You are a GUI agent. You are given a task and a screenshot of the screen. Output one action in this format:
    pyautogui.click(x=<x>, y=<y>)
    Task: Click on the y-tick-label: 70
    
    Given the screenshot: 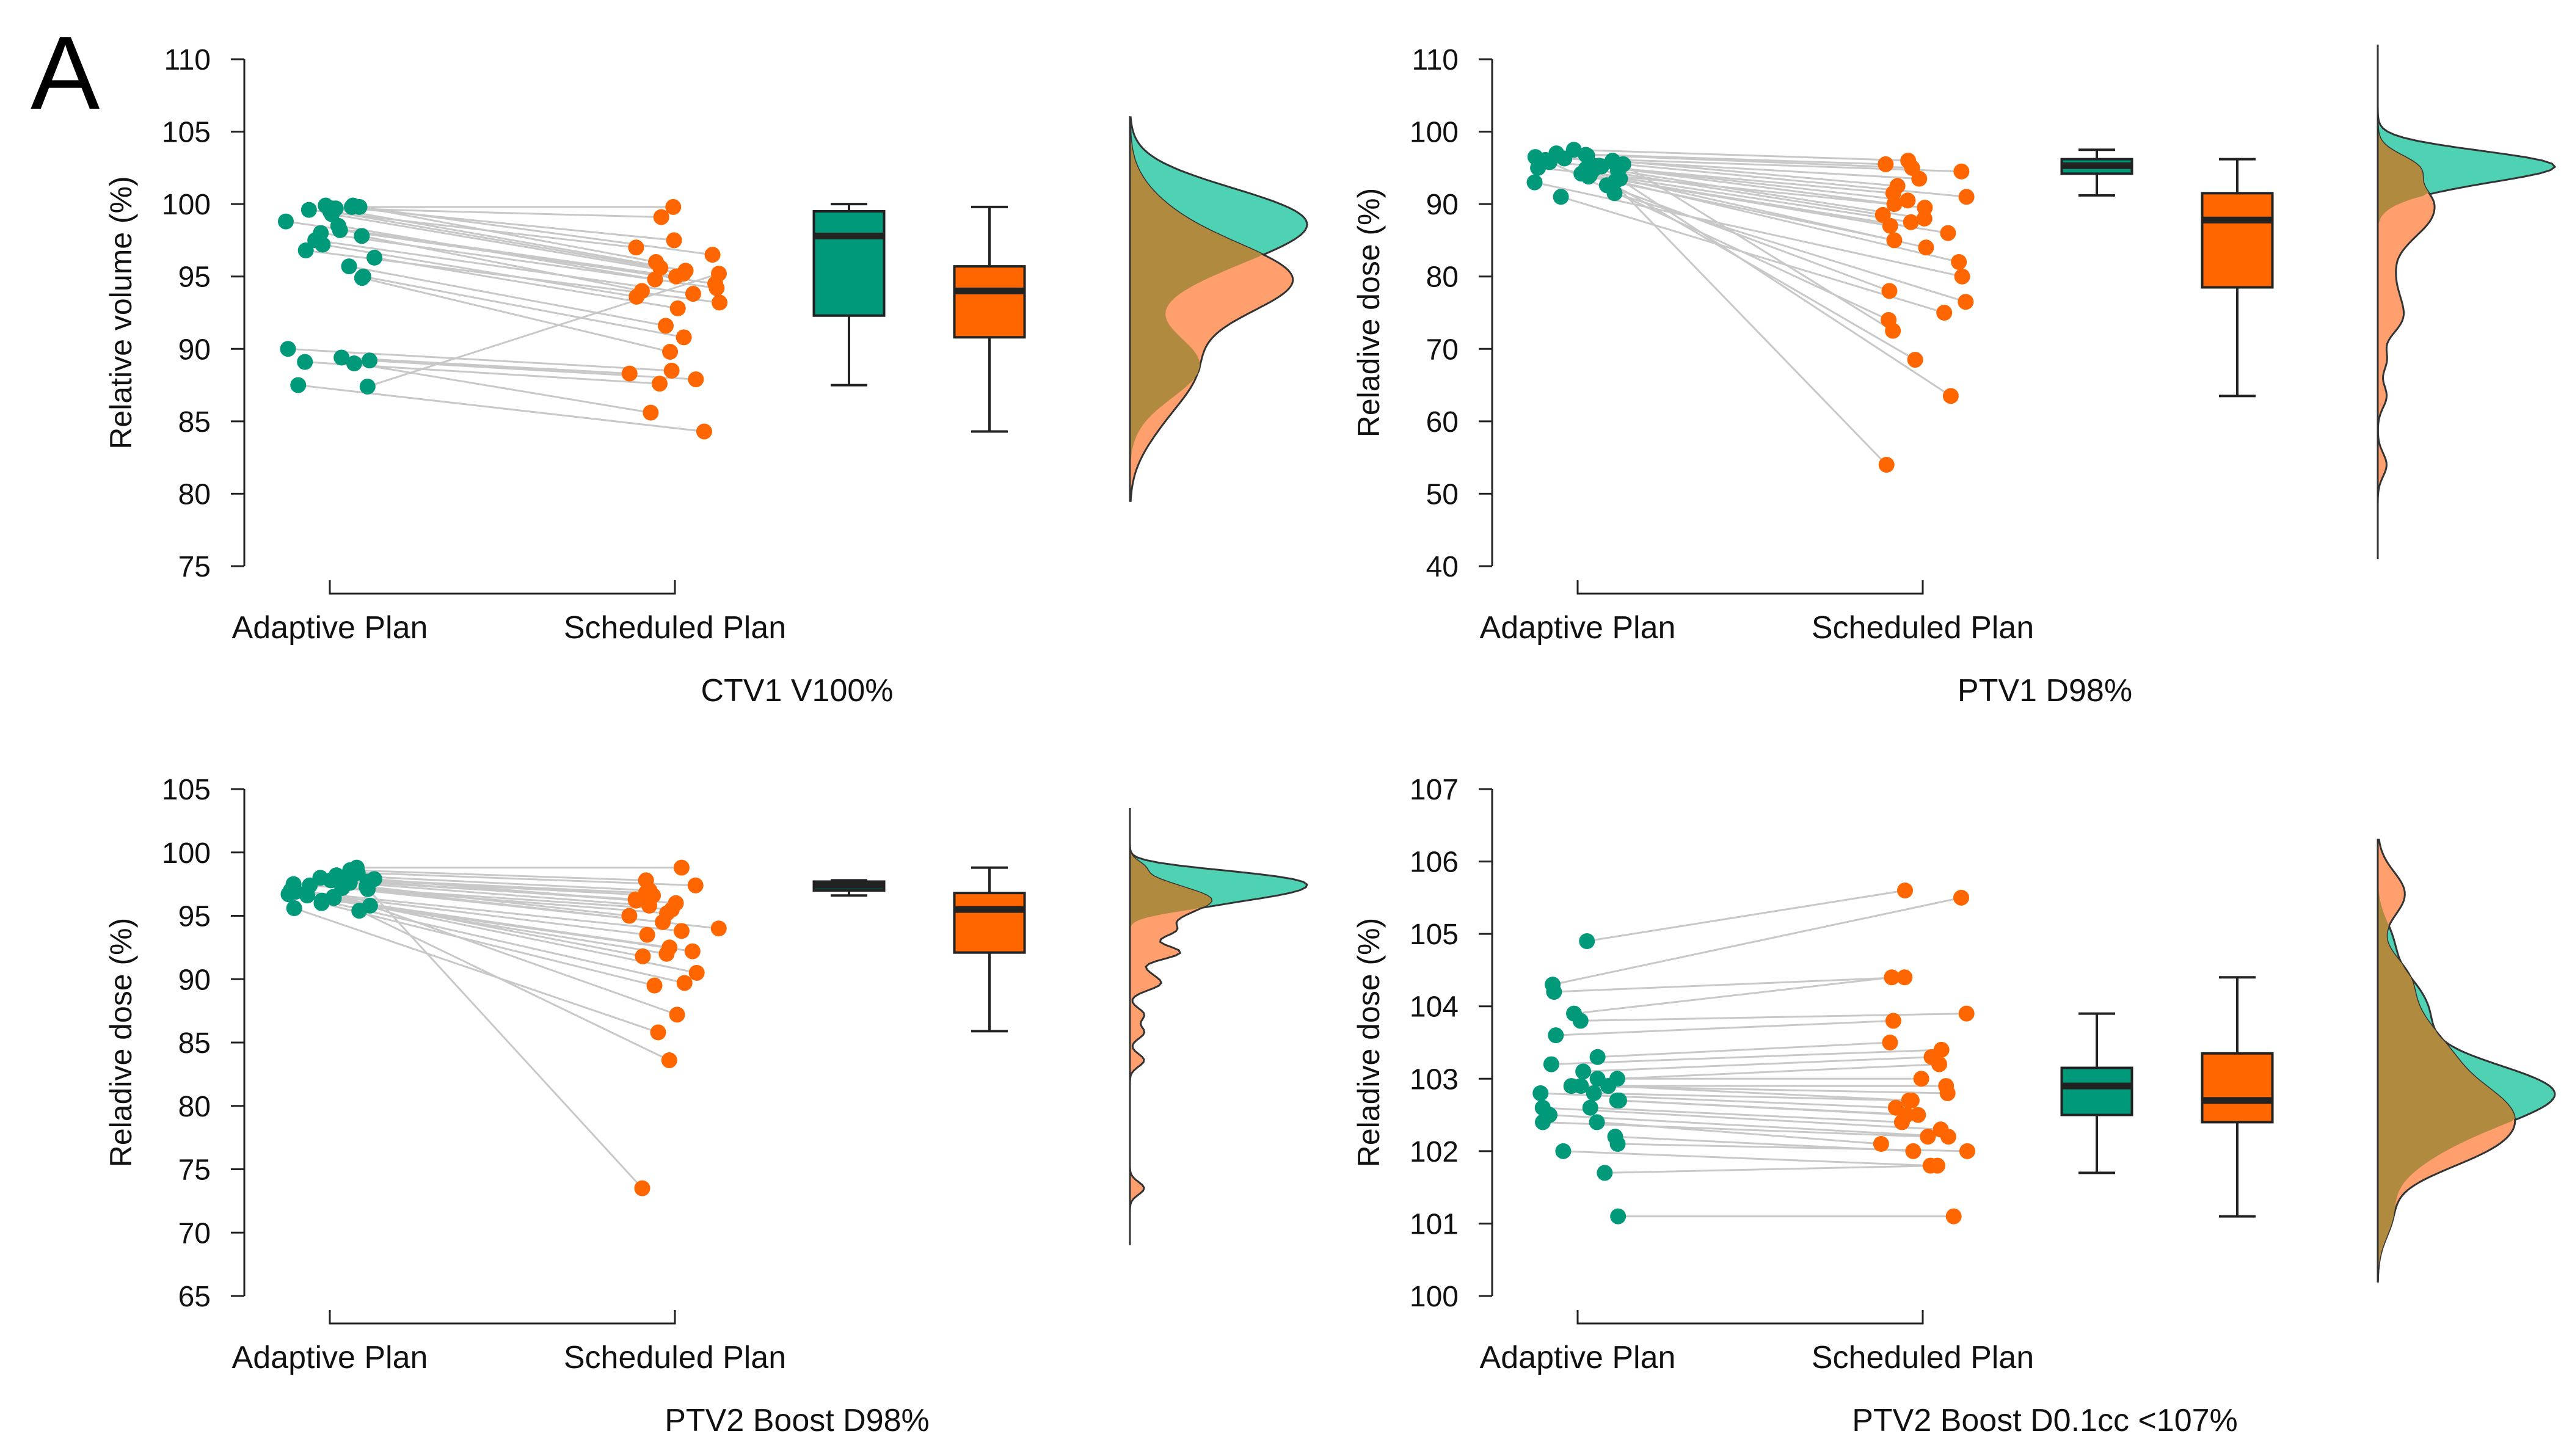 What is the action you would take?
    pyautogui.click(x=194, y=1233)
    